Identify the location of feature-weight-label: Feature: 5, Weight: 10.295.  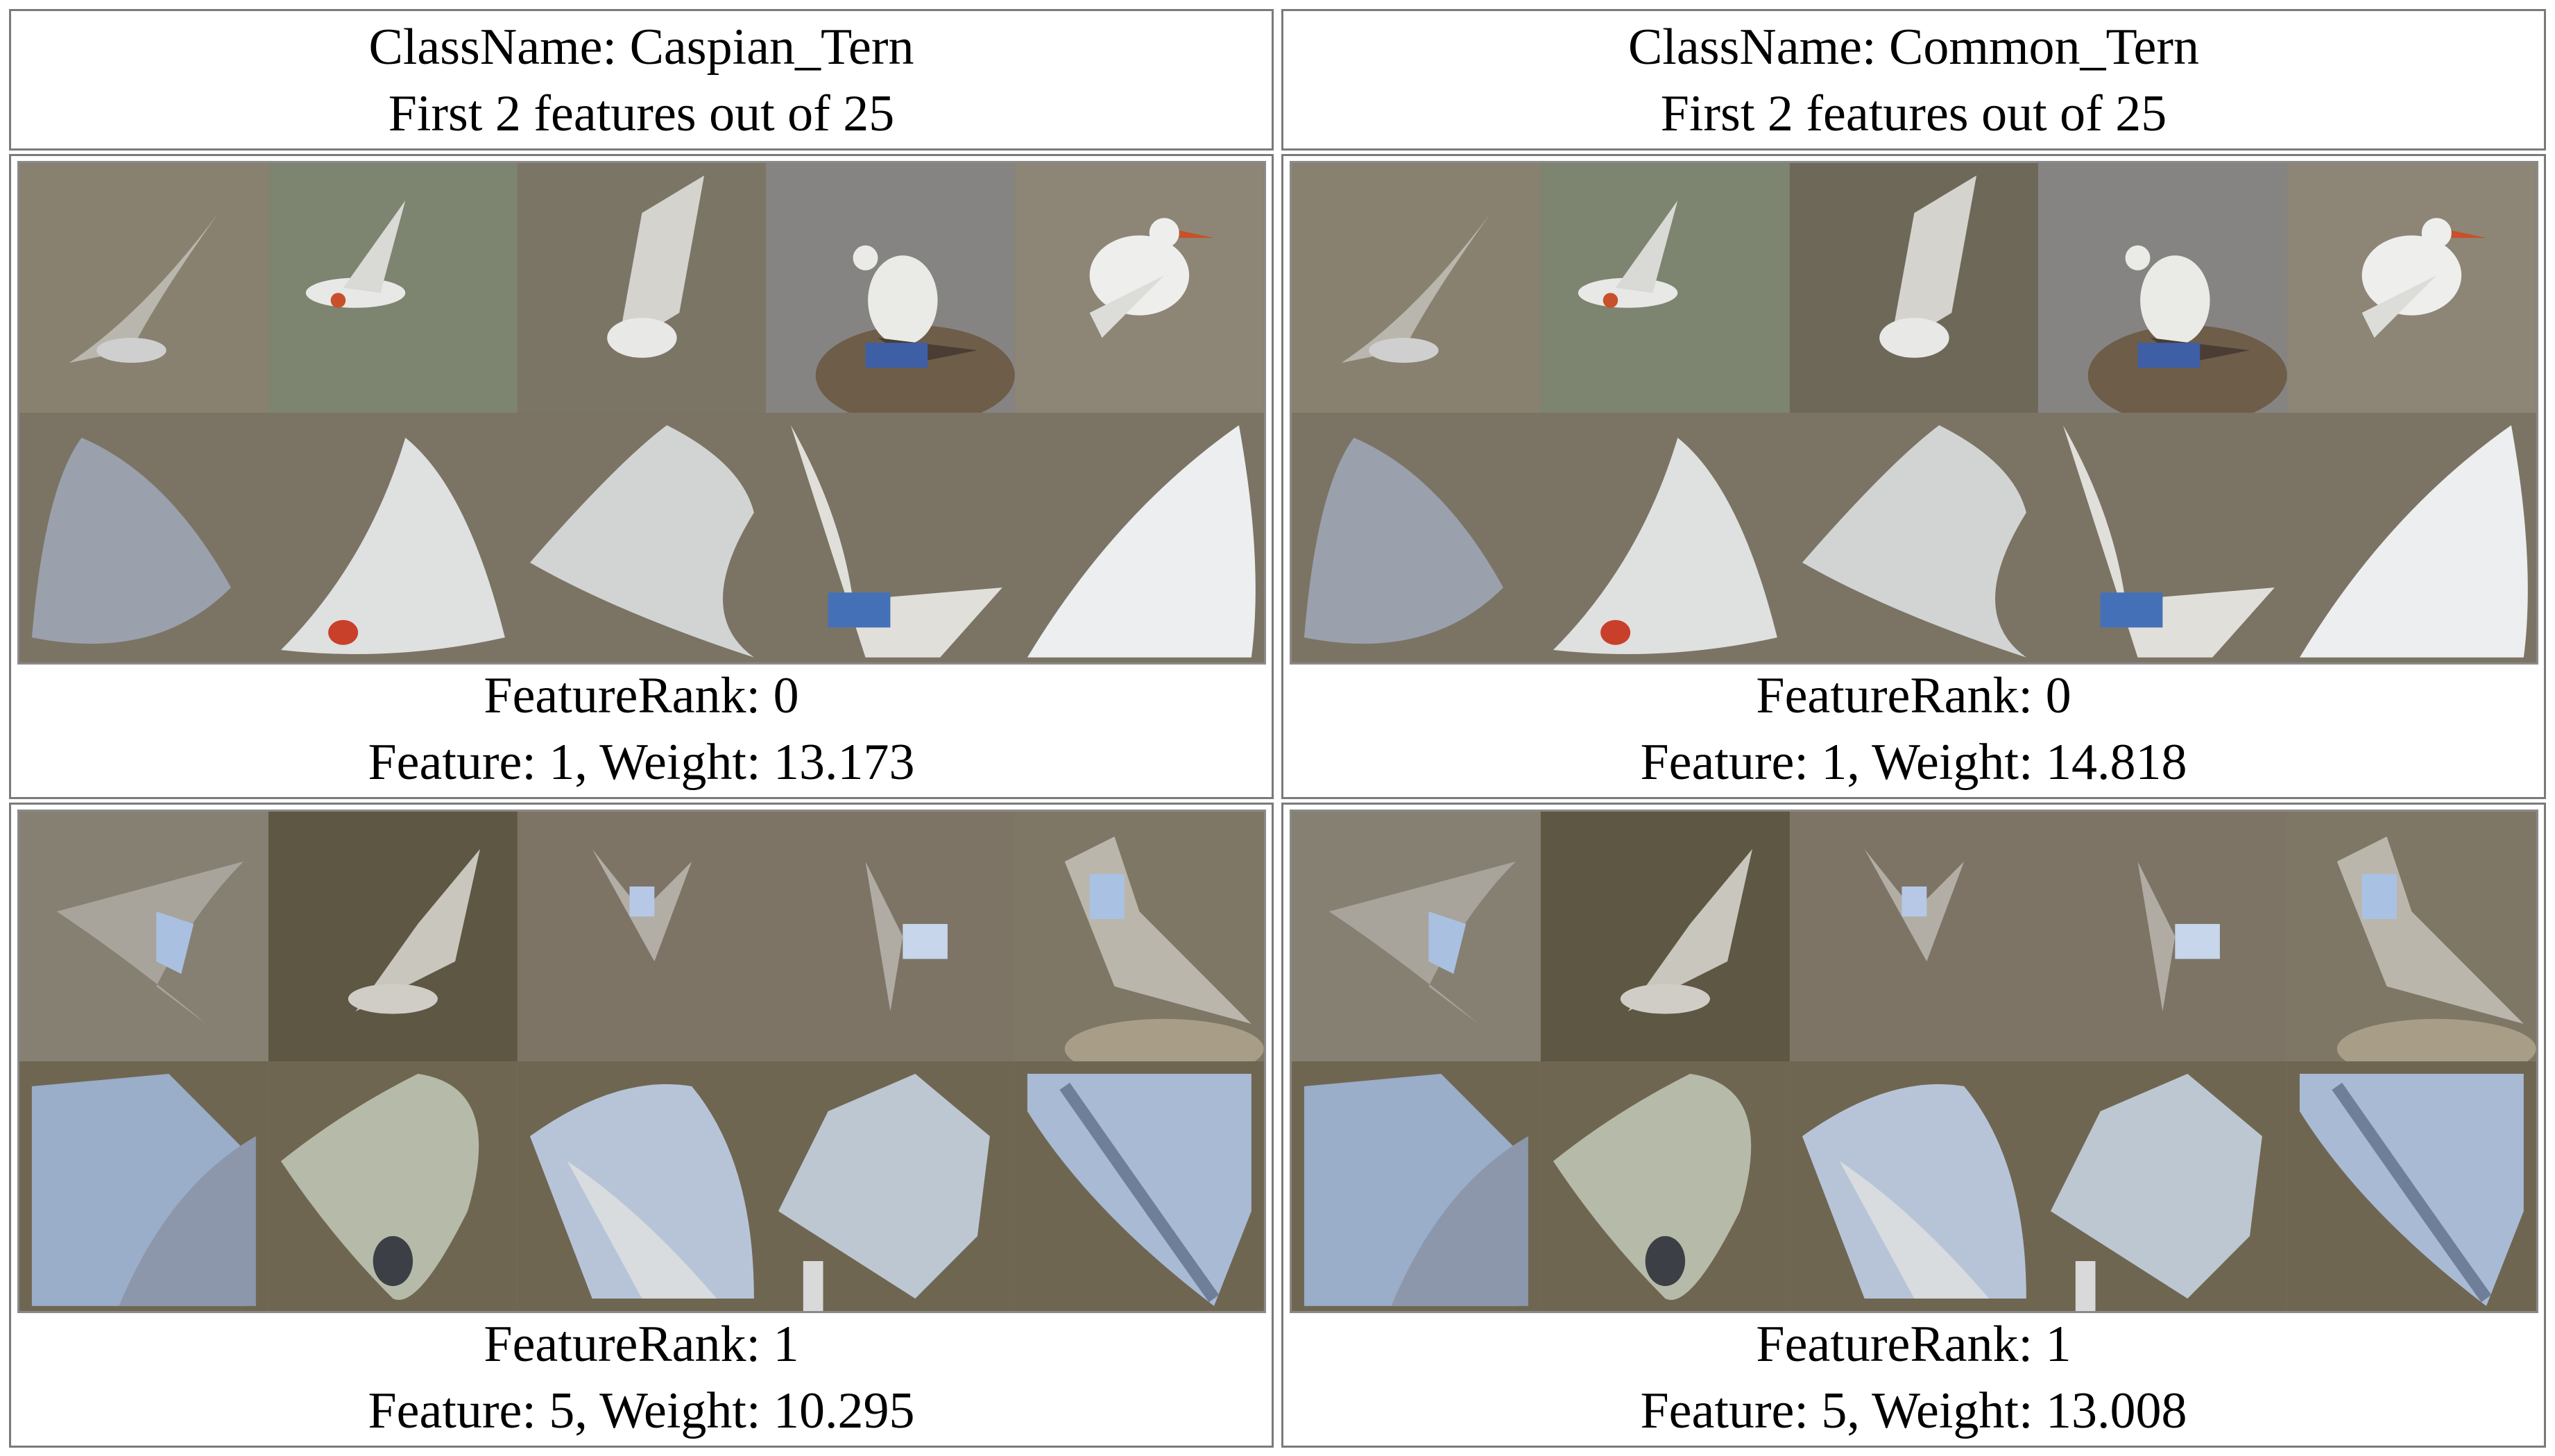
(641, 1410).